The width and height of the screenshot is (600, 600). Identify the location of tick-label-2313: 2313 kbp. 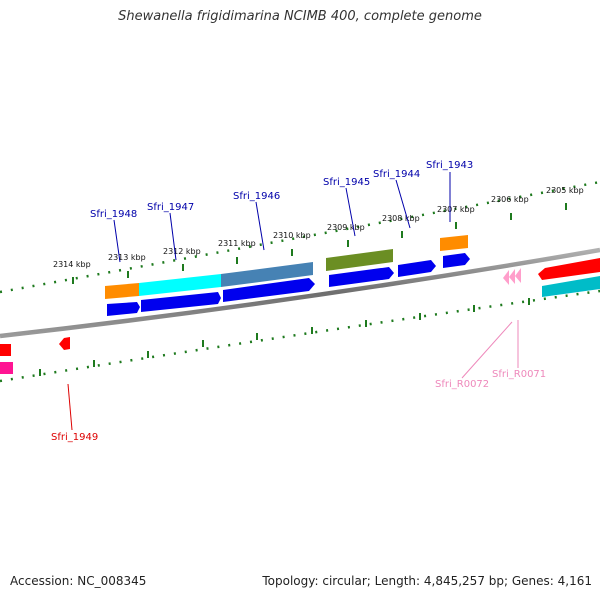
(127, 257).